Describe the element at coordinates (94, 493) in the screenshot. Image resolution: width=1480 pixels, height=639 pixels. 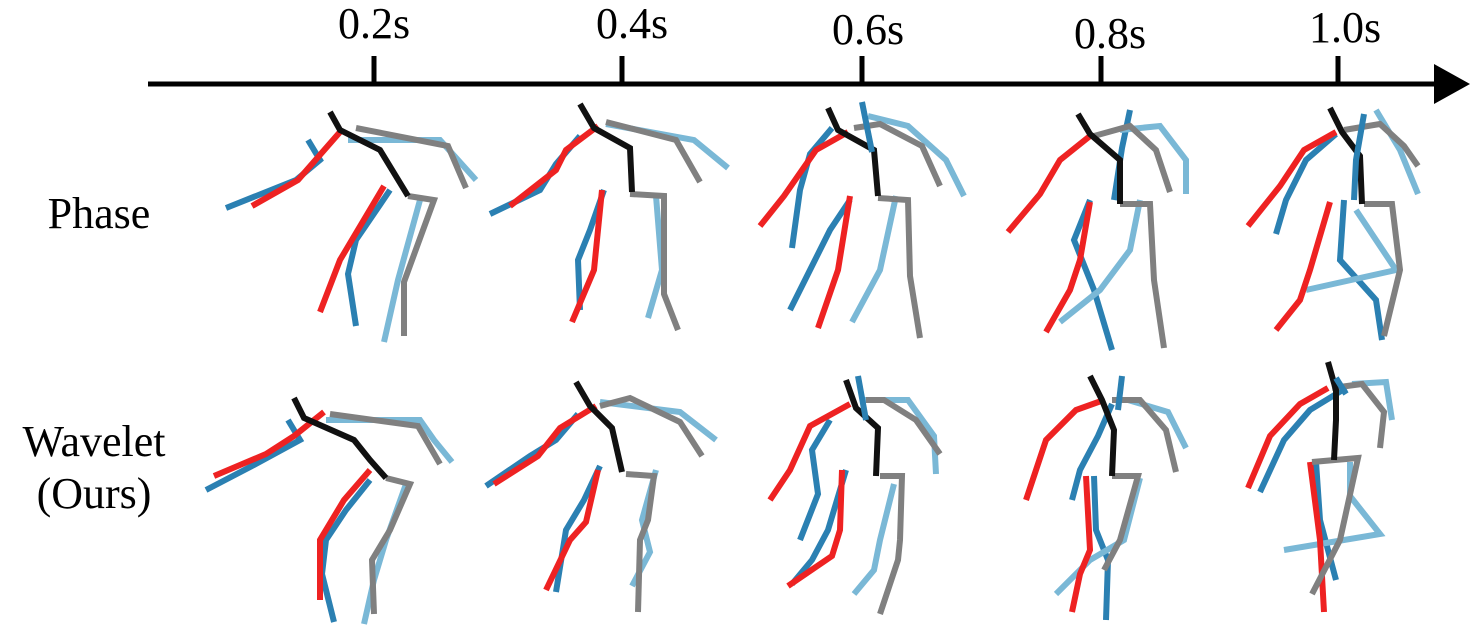
I see `row-label-wavelet-line-2: (Ours)` at that location.